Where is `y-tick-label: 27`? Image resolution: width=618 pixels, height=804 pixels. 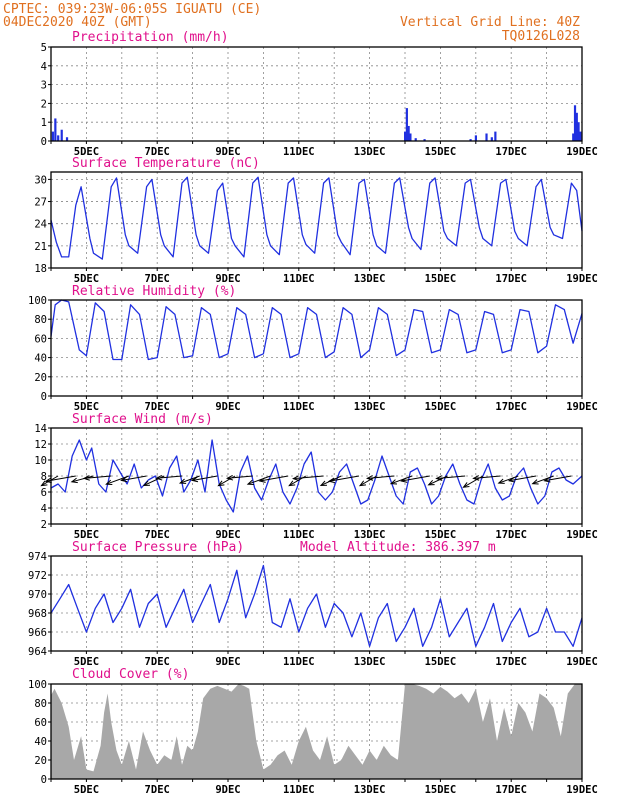 y-tick-label: 27 is located at coordinates (40, 203).